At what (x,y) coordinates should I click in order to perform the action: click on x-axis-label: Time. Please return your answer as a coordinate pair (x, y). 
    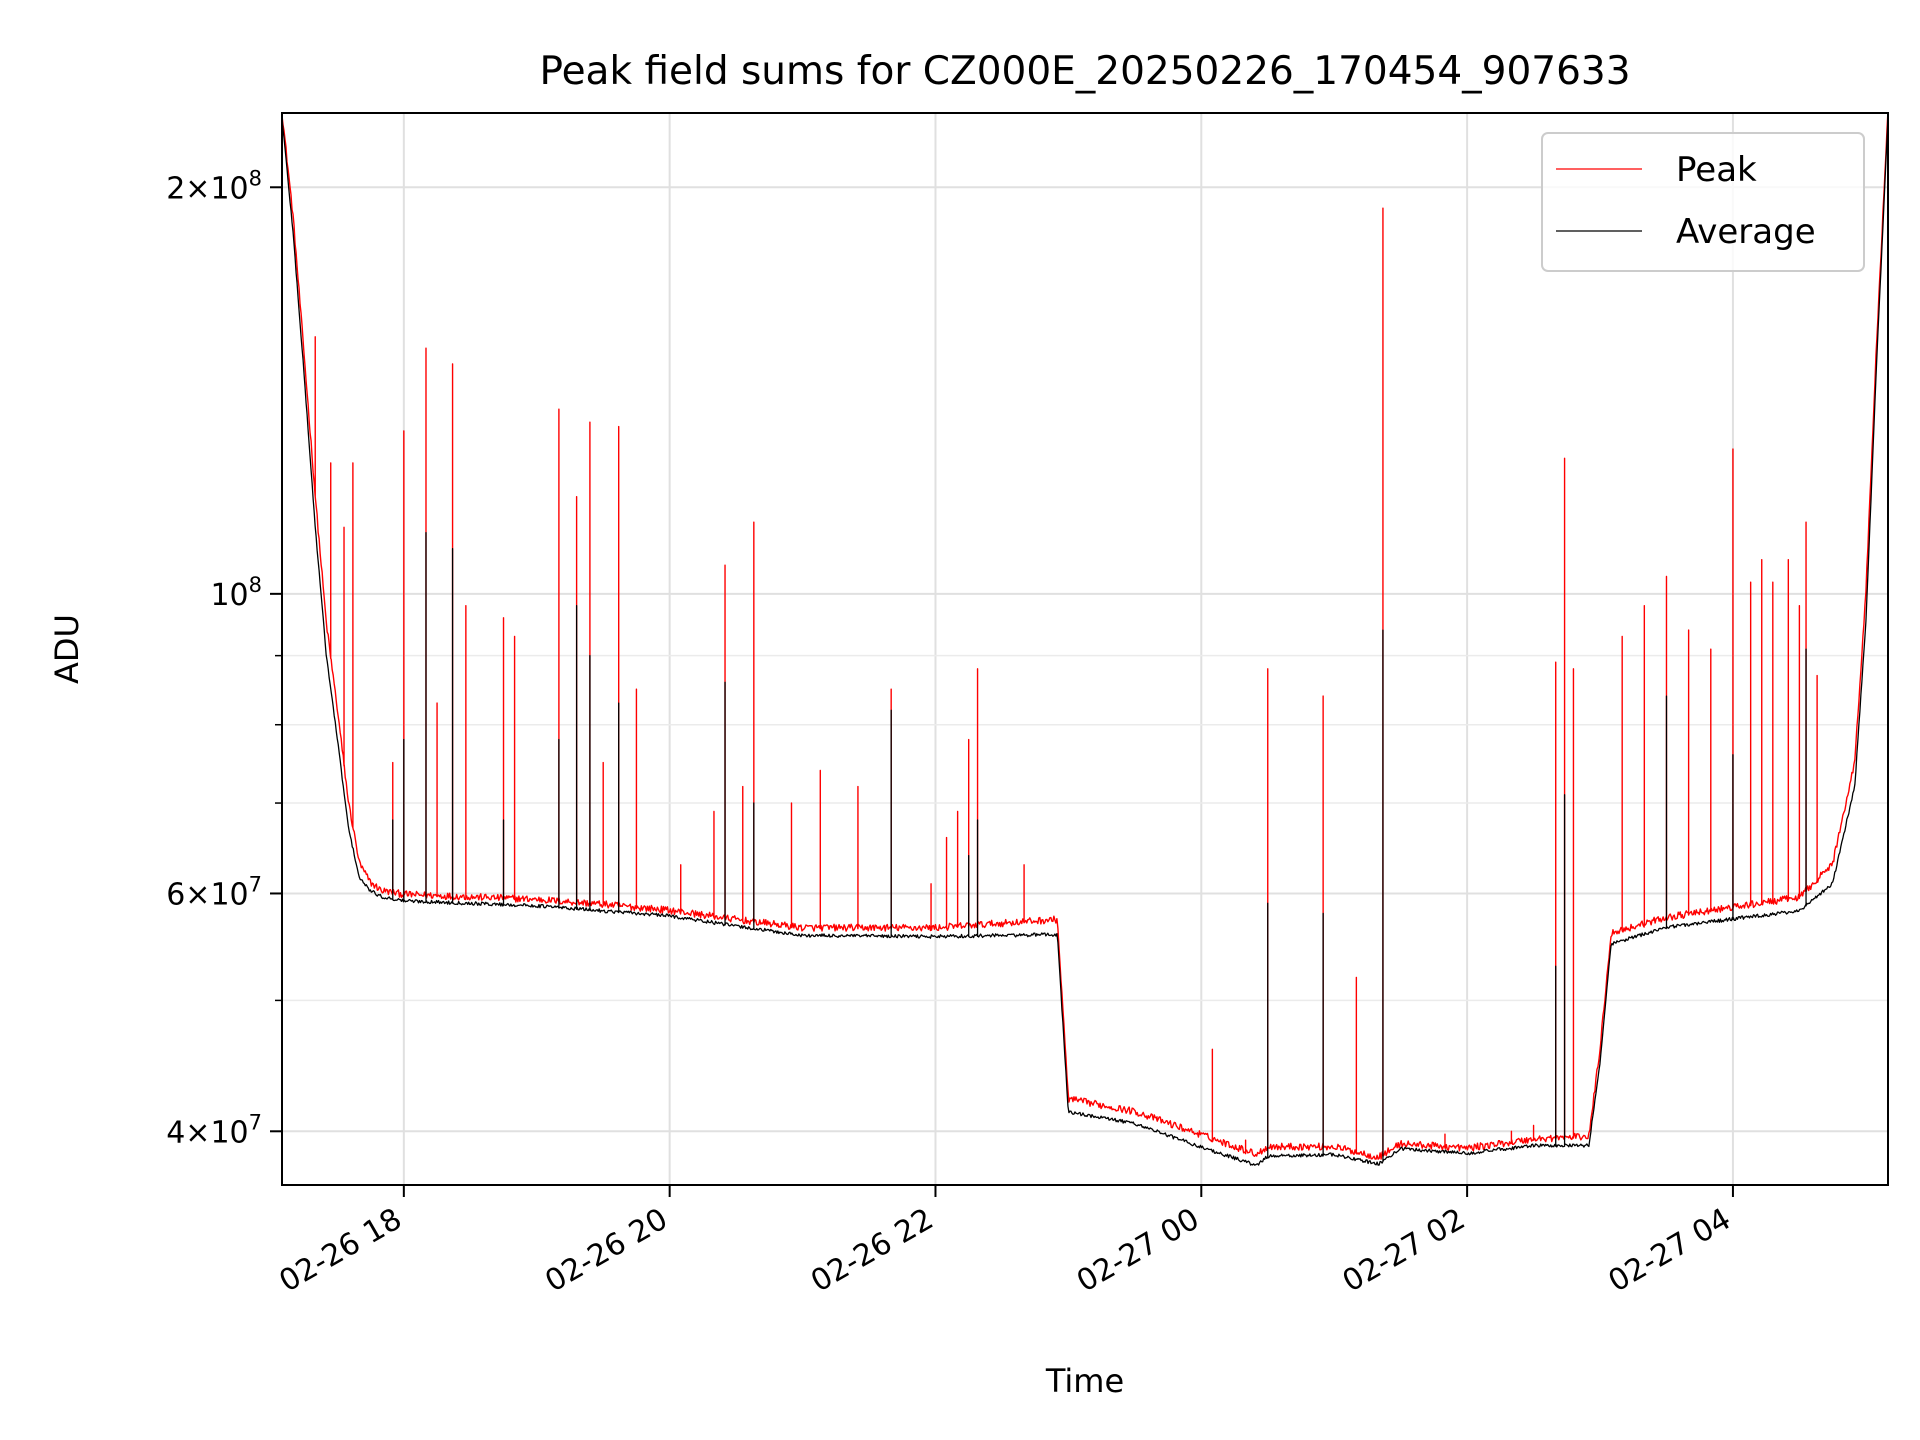
    Looking at the image, I should click on (1084, 1381).